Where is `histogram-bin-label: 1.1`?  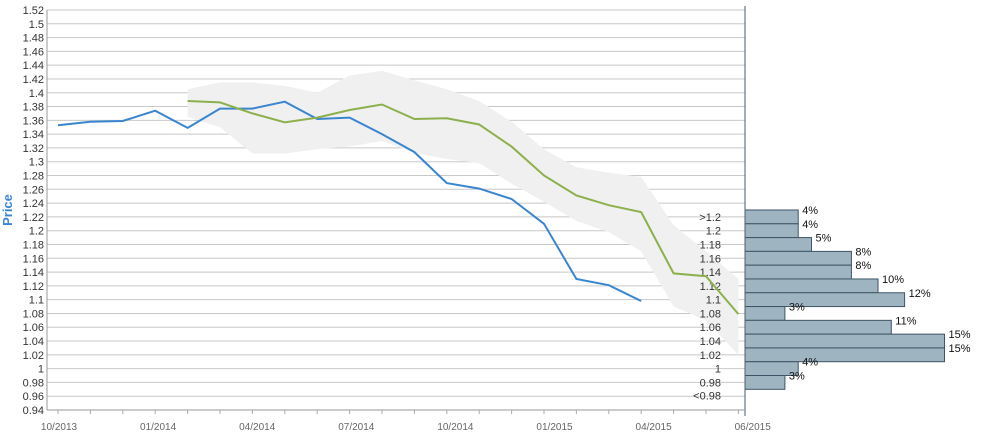
histogram-bin-label: 1.1 is located at coordinates (713, 301).